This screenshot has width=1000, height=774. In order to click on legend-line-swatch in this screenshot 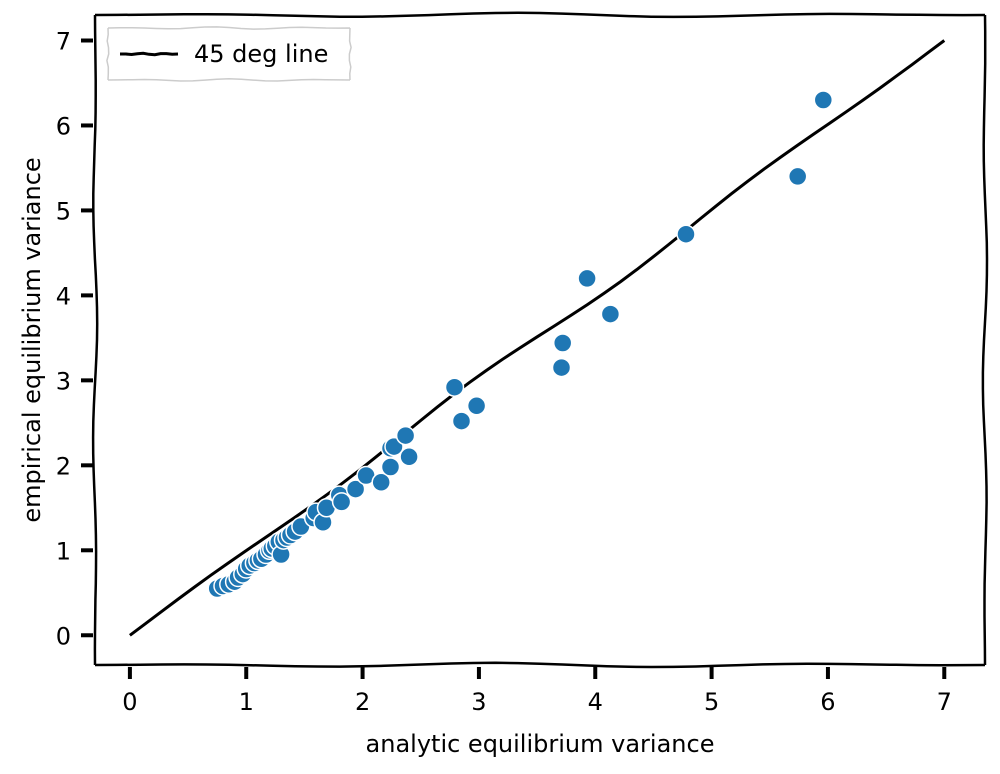, I will do `click(149, 54)`.